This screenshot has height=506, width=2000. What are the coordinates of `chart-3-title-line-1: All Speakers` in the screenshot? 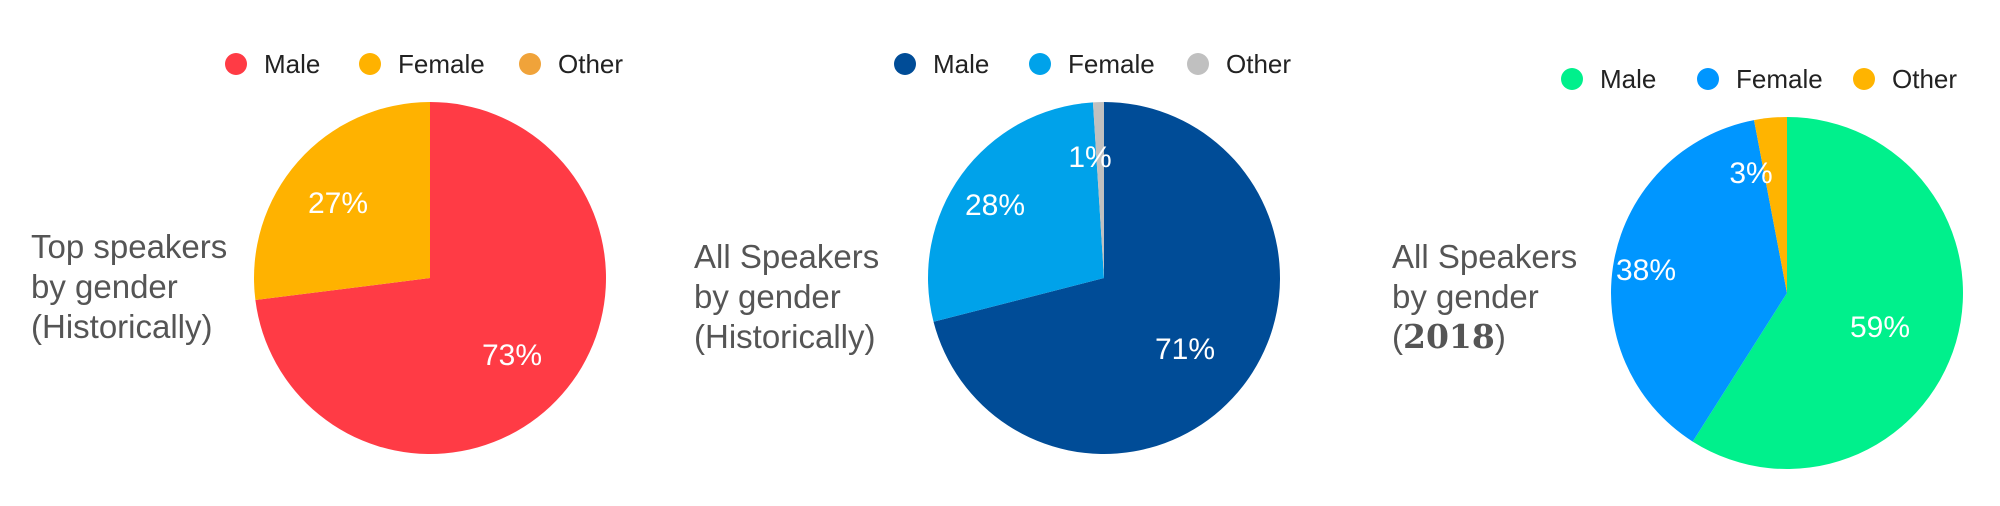 It's located at (1484, 256).